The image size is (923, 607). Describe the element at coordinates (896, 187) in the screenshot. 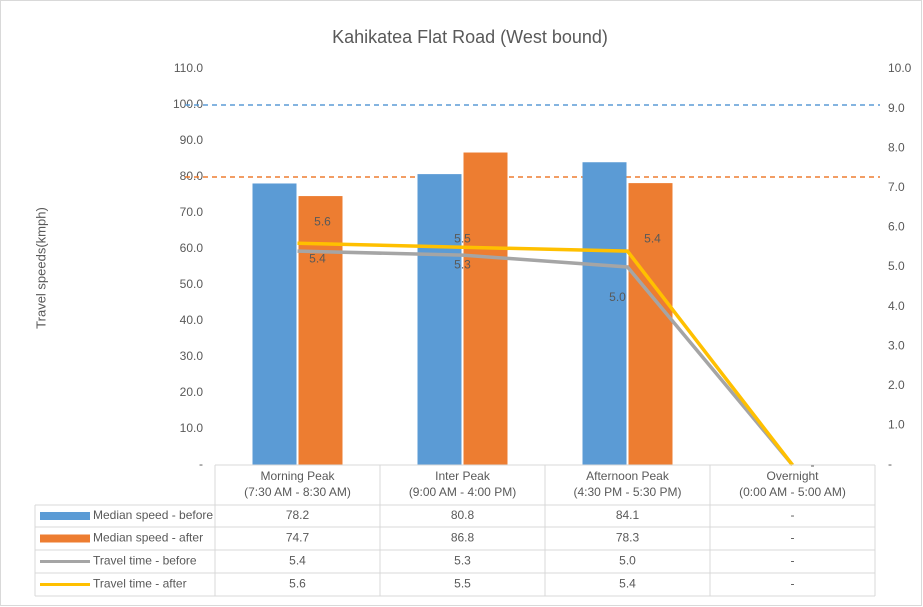

I see `y2-tick-label: 7.0` at that location.